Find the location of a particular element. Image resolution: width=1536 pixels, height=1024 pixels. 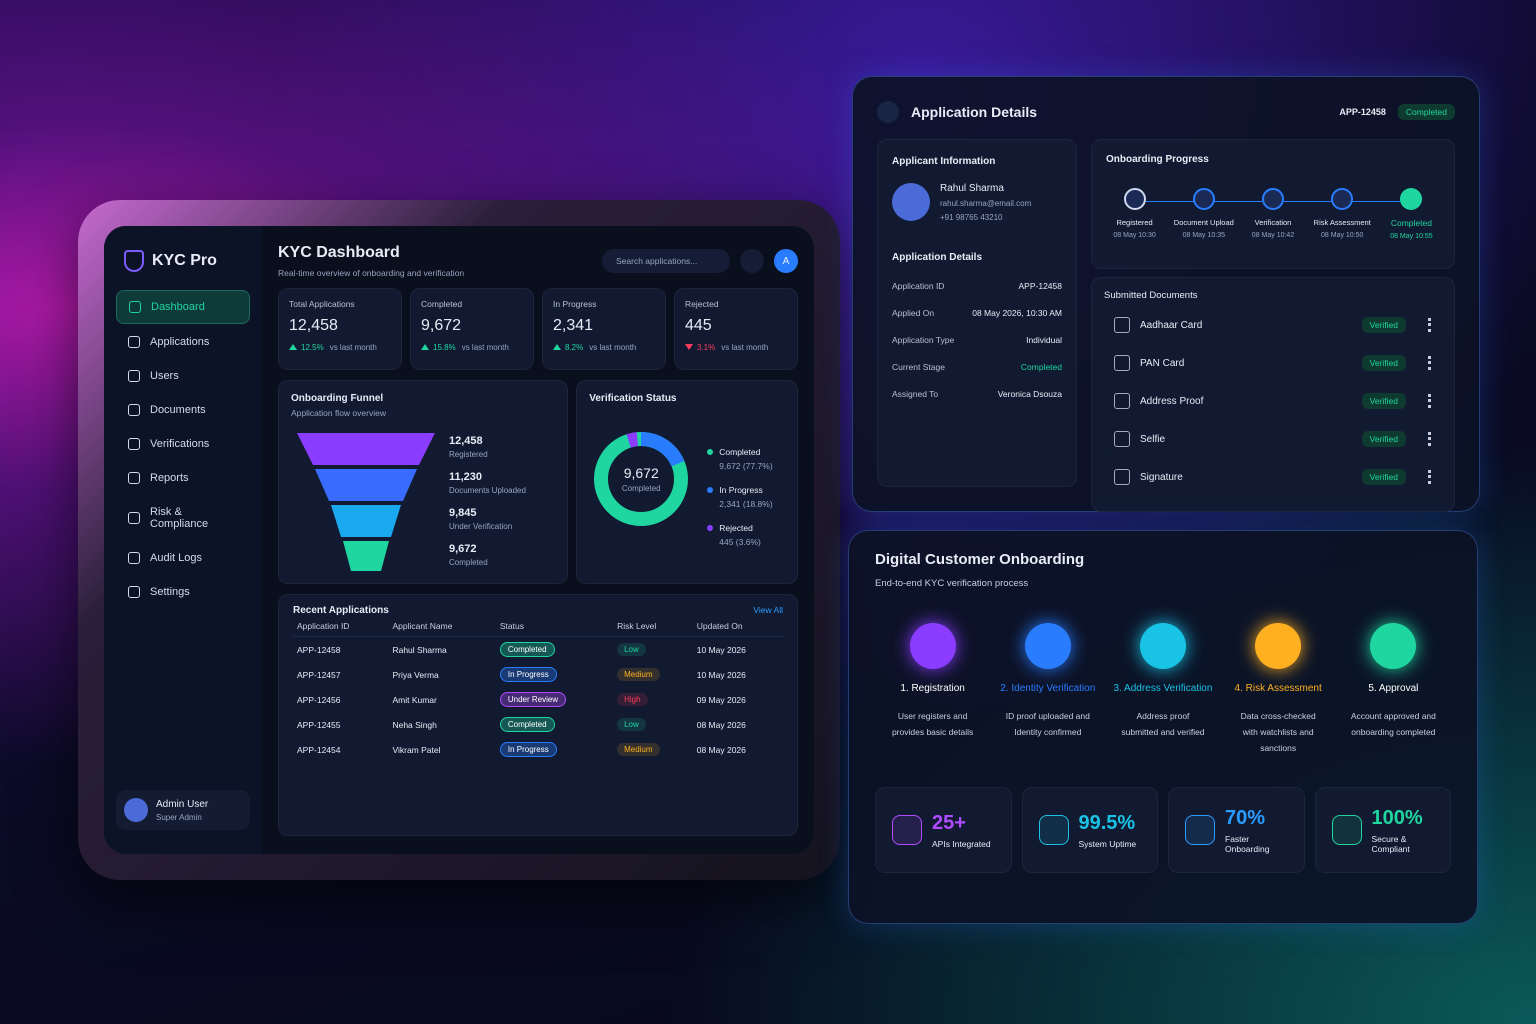

document-row: Signature Verified is located at coordinates (1273, 477).